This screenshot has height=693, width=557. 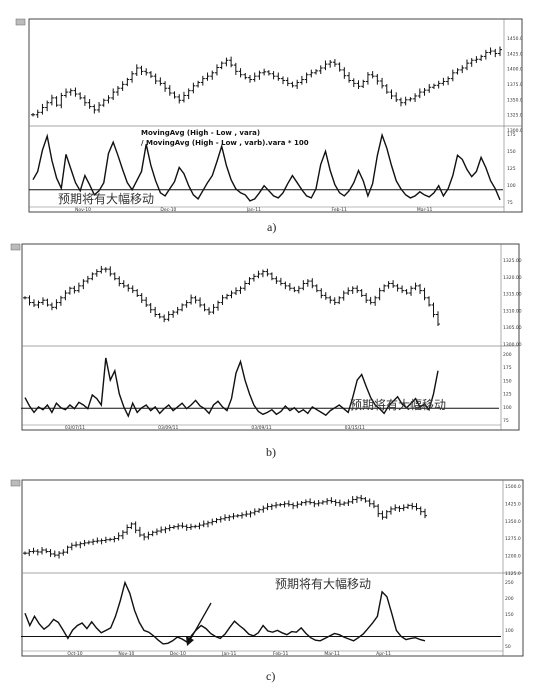 What do you see at coordinates (266, 82) in the screenshot?
I see `panel-a-price-bars` at bounding box center [266, 82].